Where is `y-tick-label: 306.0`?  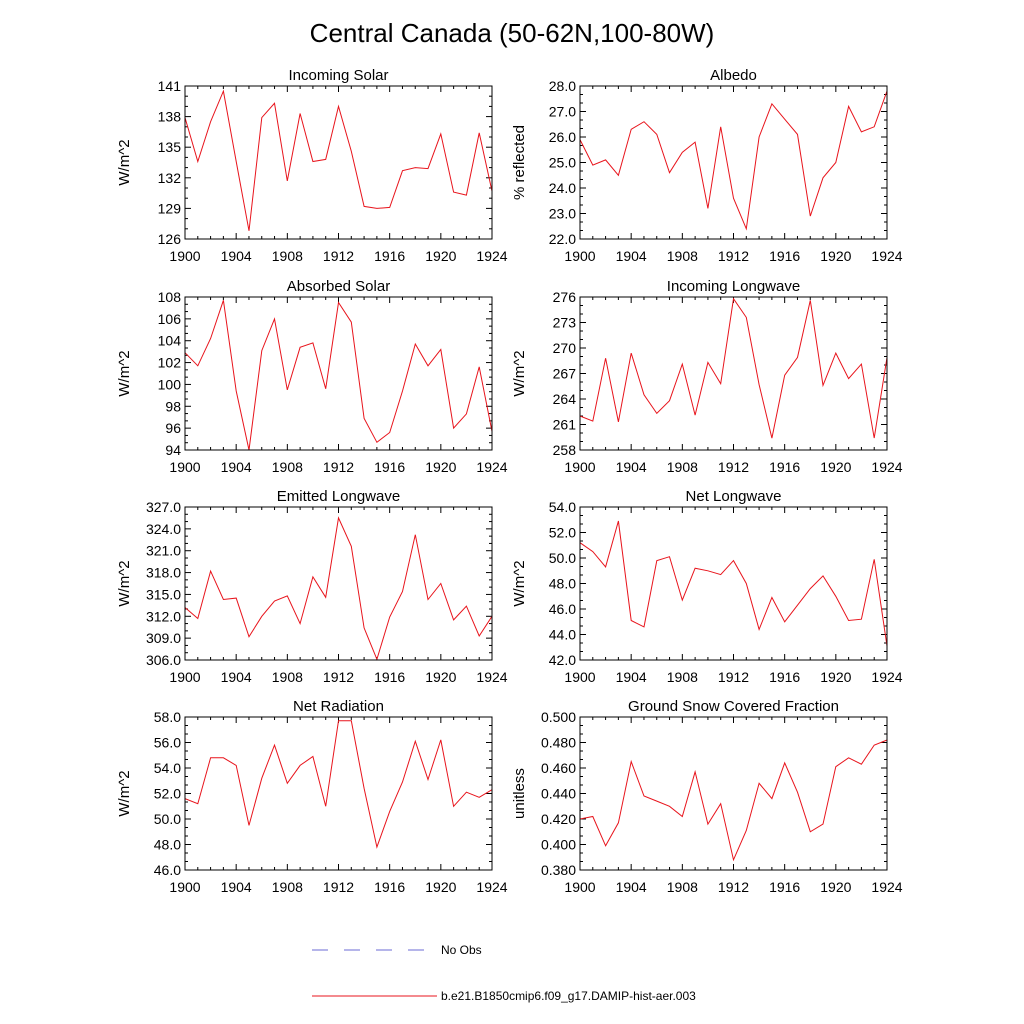
y-tick-label: 306.0 is located at coordinates (163, 660).